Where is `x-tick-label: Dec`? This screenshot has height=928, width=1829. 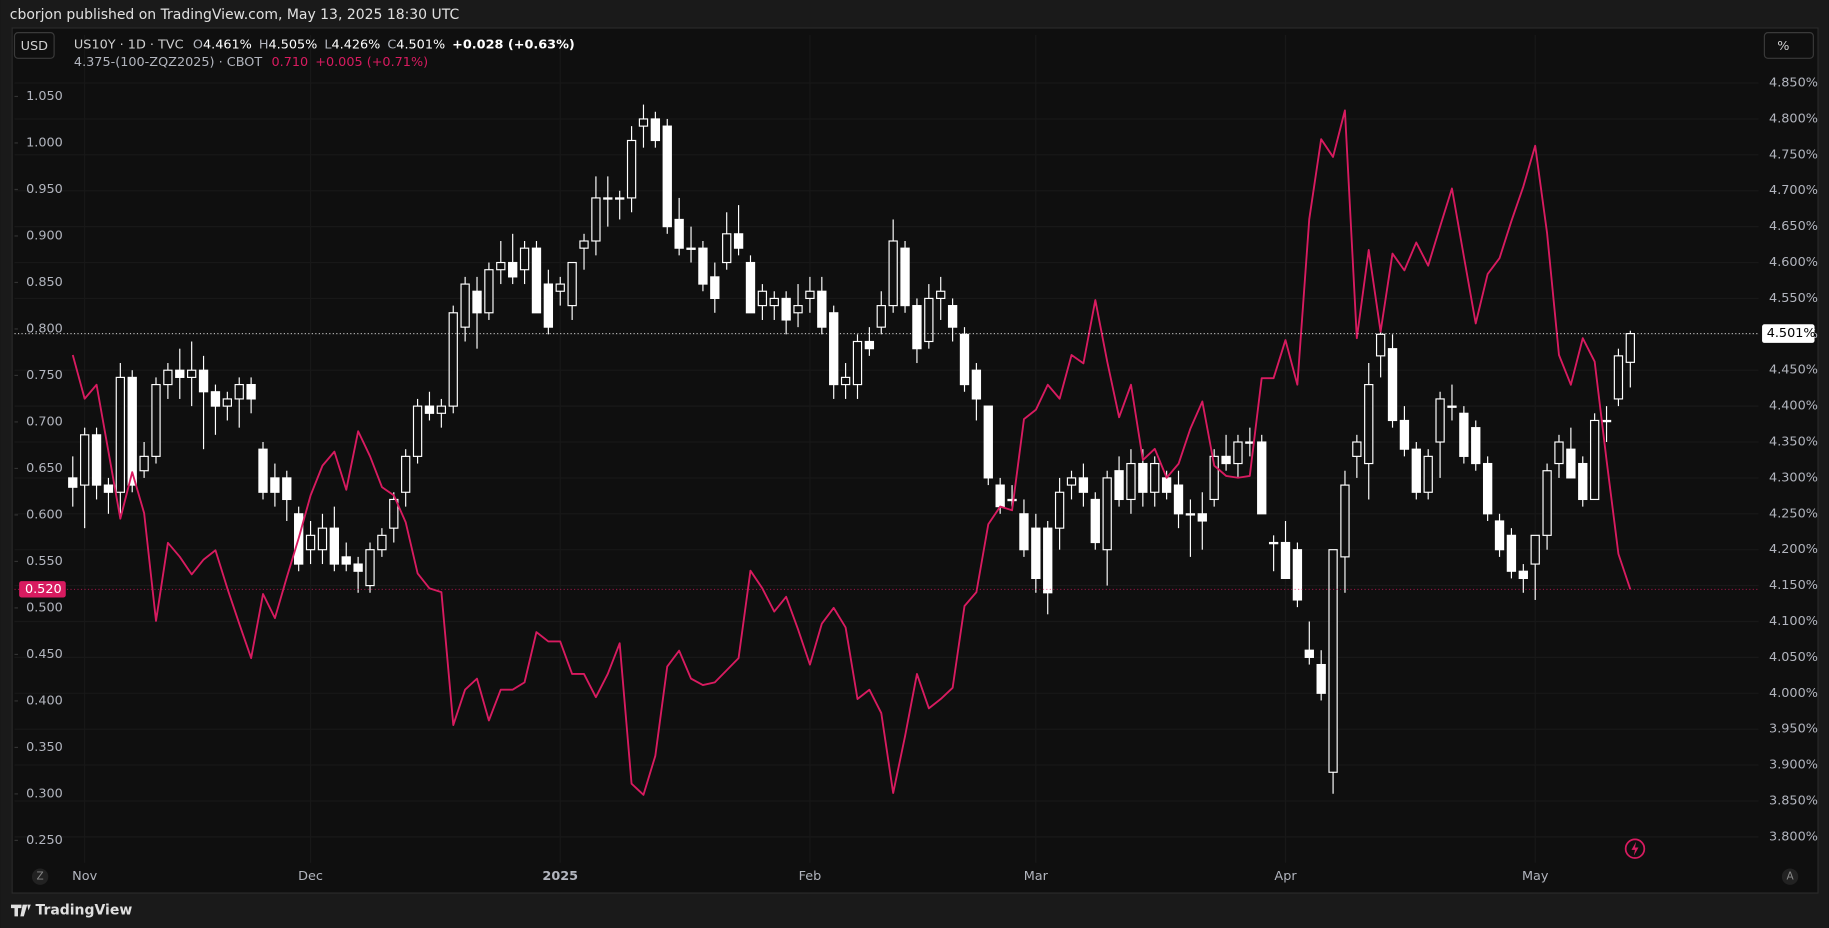
x-tick-label: Dec is located at coordinates (310, 876).